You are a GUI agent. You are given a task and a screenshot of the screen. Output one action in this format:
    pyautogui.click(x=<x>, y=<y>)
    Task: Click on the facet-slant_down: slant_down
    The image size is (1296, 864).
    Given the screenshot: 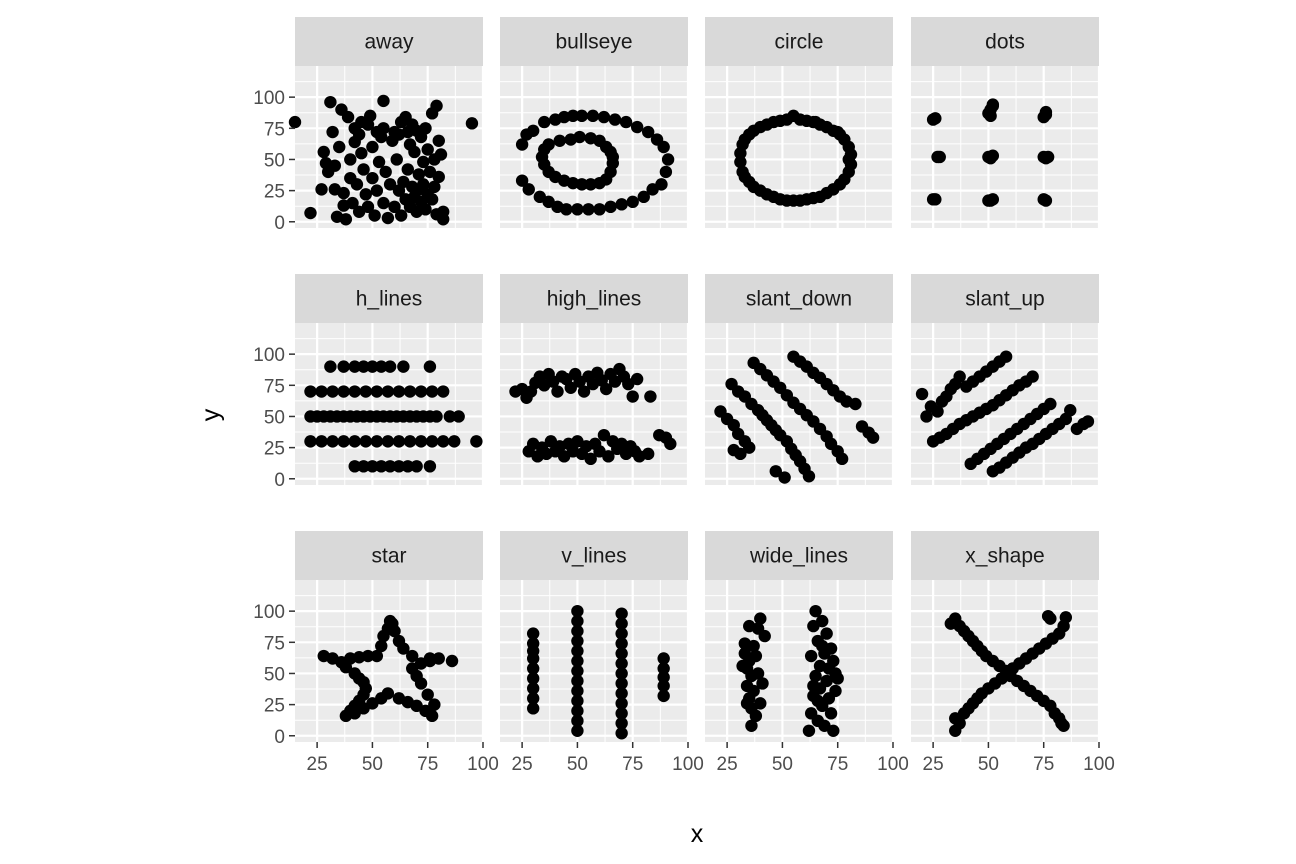 What is the action you would take?
    pyautogui.click(x=800, y=379)
    